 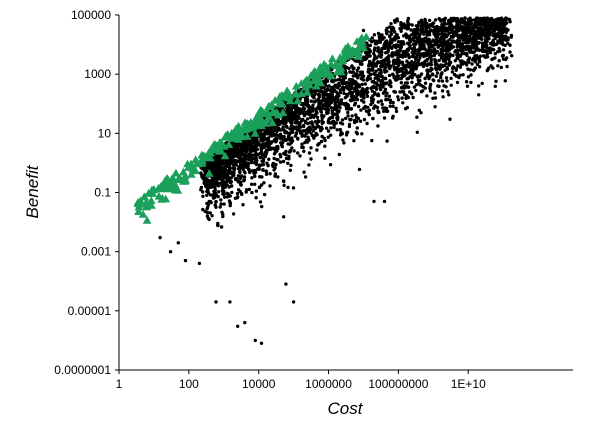 What do you see at coordinates (82, 370) in the screenshot?
I see `y-tick-label: 0.0000001` at bounding box center [82, 370].